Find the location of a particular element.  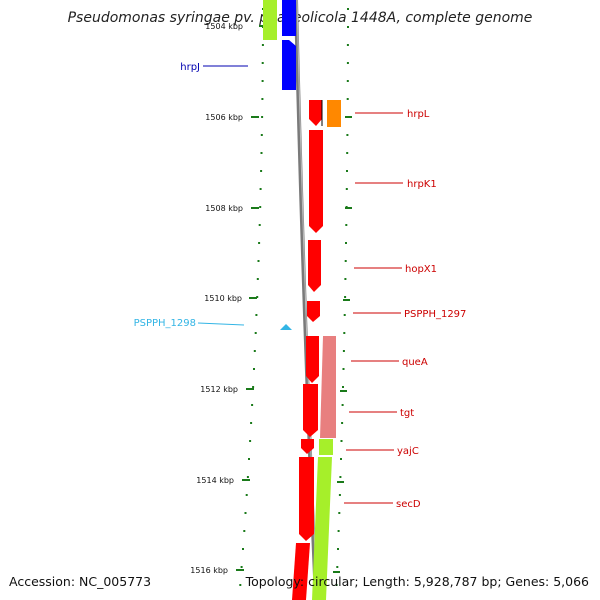

axis-tick-1516: 1516 kbp is located at coordinates (217, 570).